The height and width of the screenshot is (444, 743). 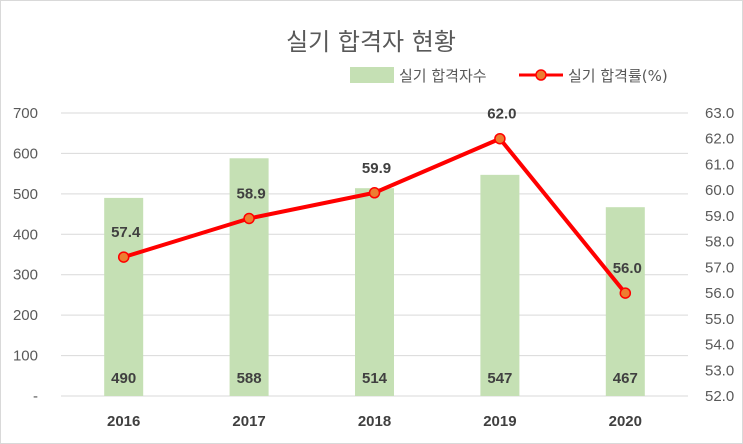 What do you see at coordinates (25, 275) in the screenshot?
I see `left-tick-label: 300` at bounding box center [25, 275].